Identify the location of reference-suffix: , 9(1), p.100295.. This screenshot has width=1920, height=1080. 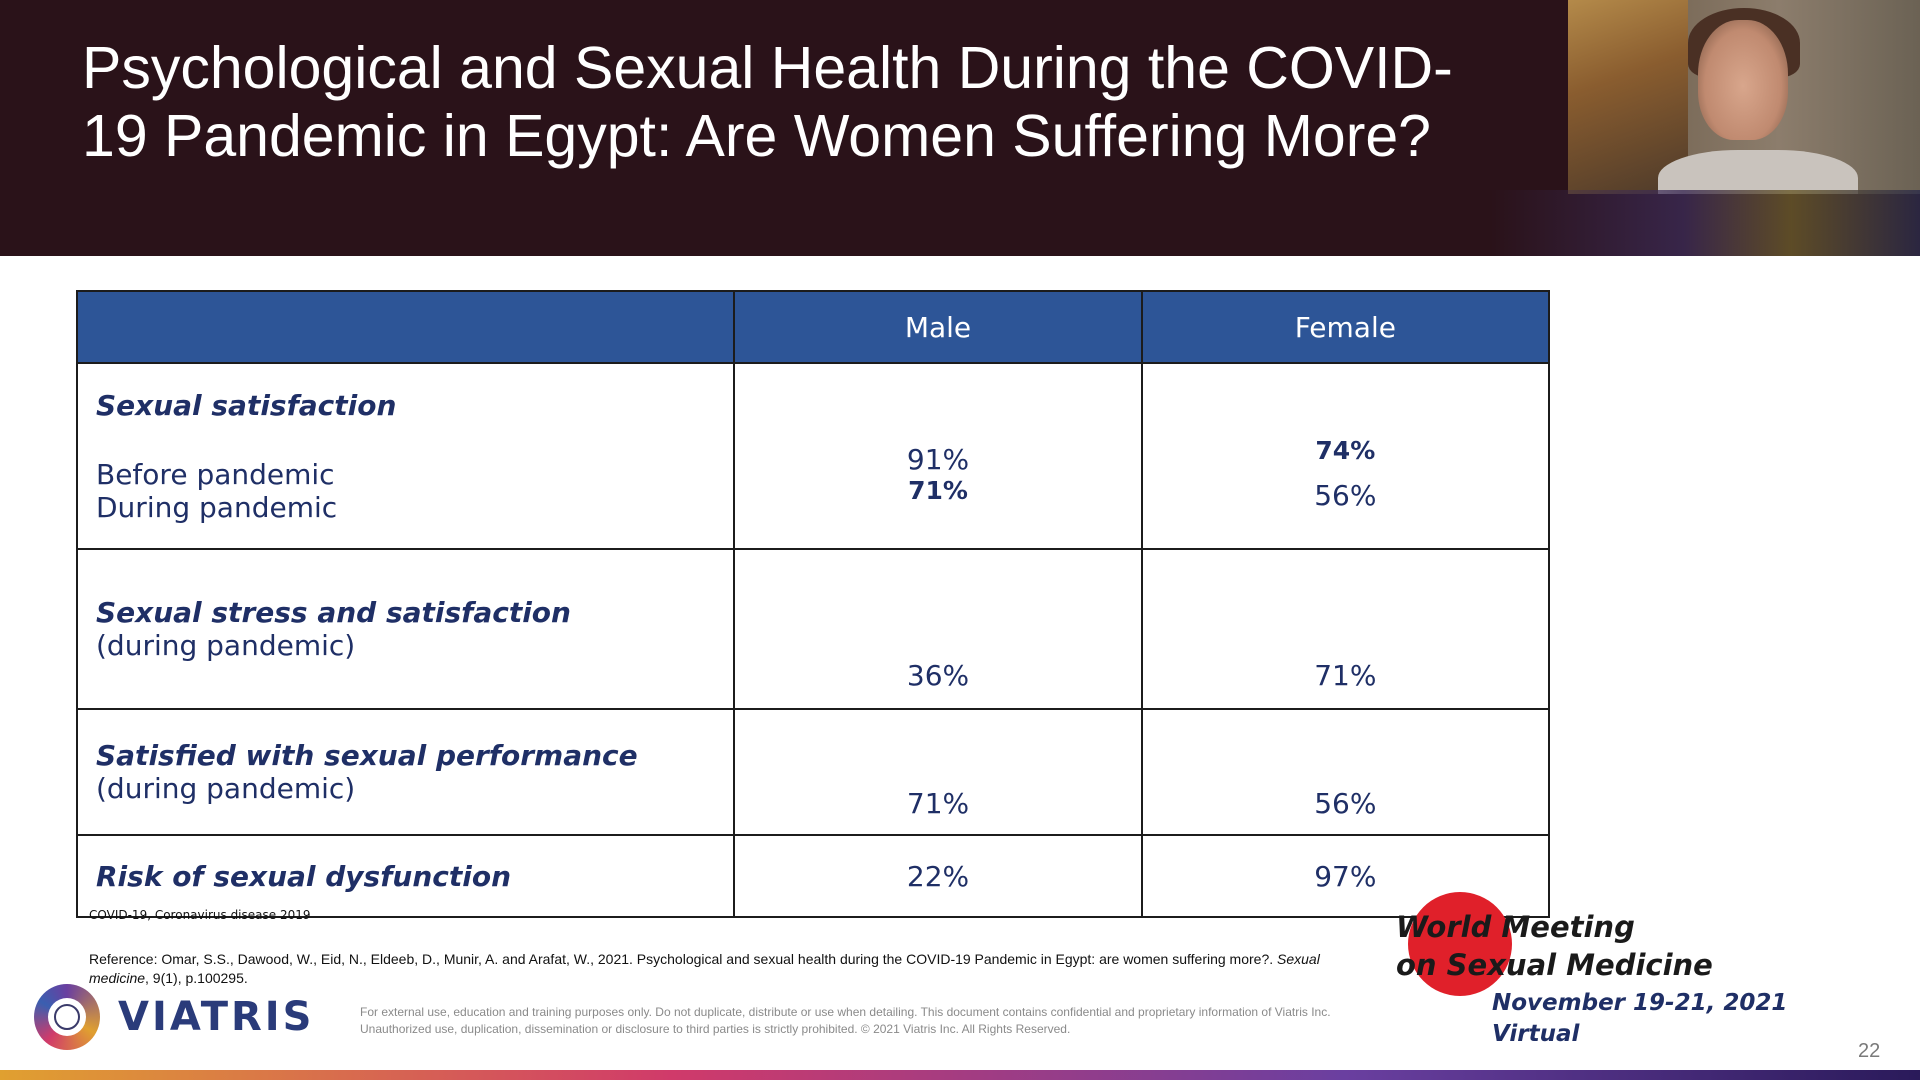
(196, 978).